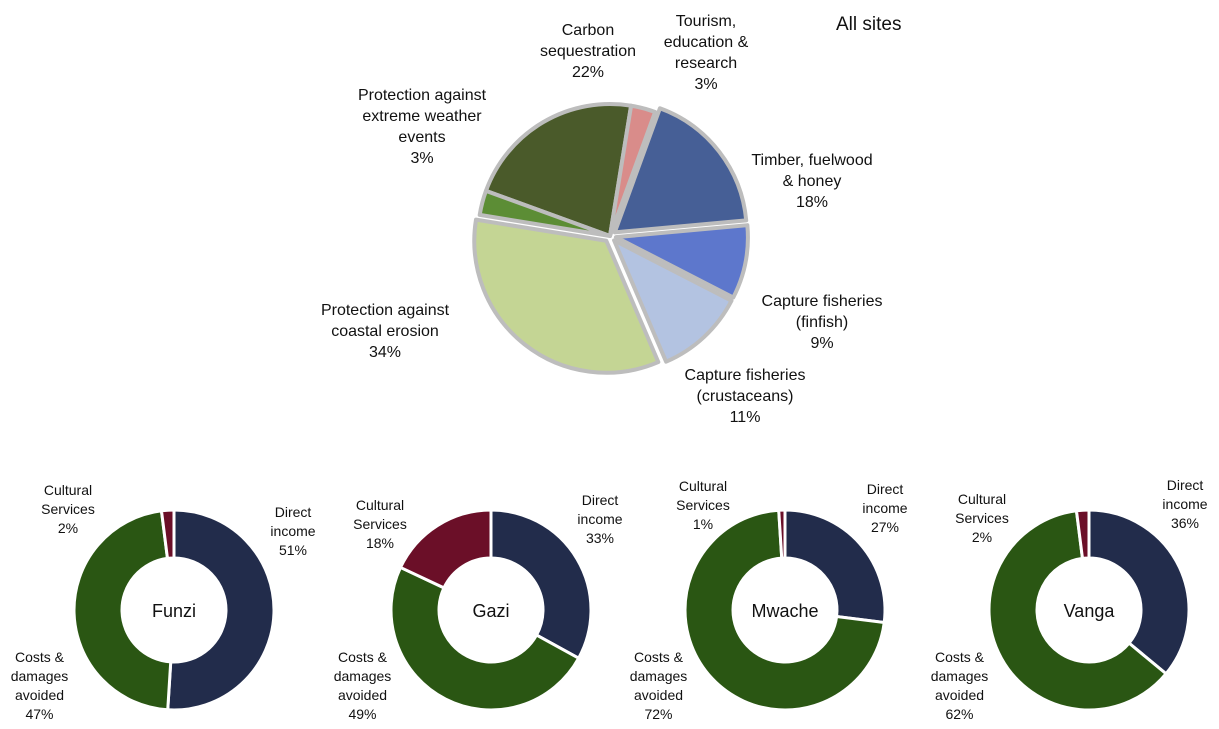 This screenshot has height=729, width=1219. I want to click on mwache-slice-costs-damages-avoided, so click(784, 610).